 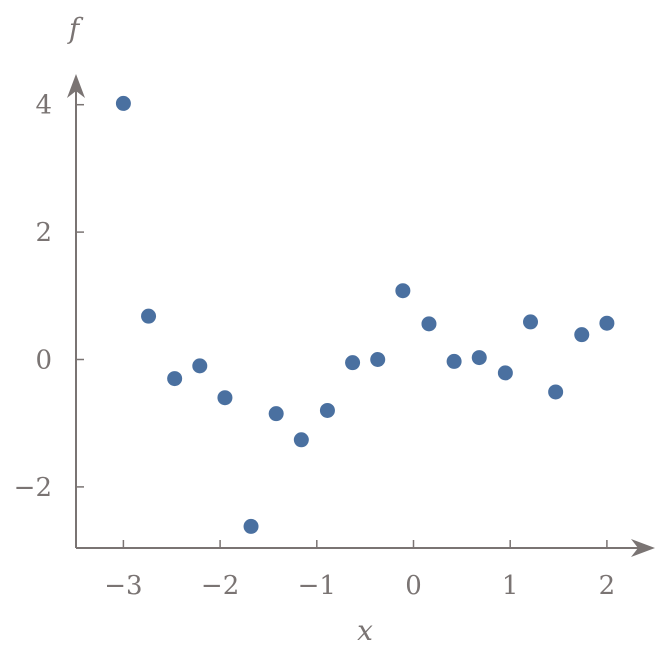 What do you see at coordinates (607, 586) in the screenshot?
I see `x-tick-label: 2` at bounding box center [607, 586].